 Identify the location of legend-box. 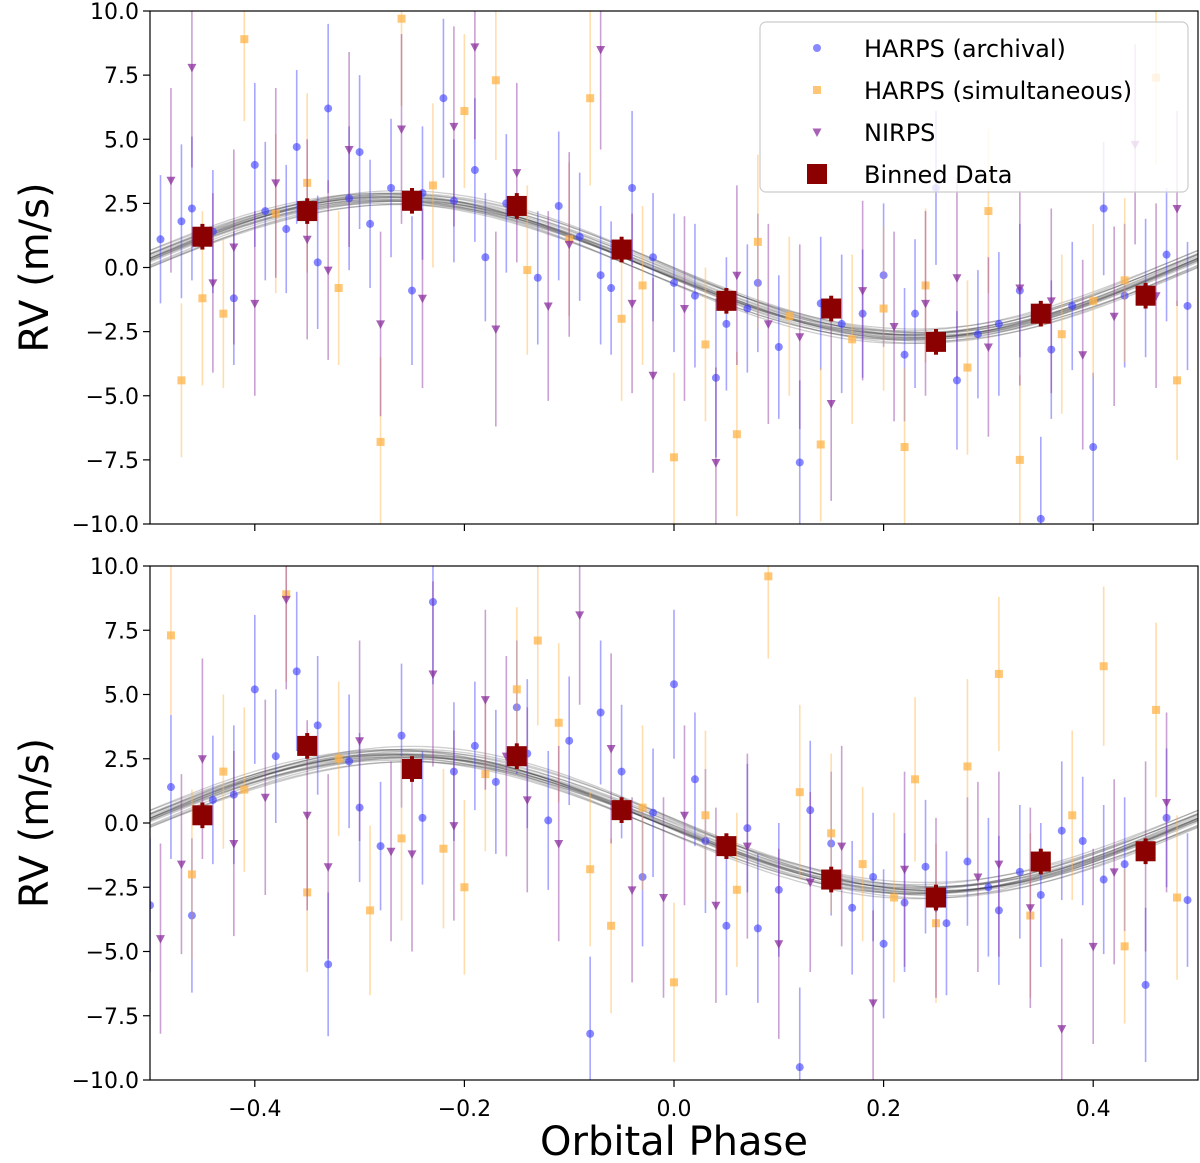
(974, 107).